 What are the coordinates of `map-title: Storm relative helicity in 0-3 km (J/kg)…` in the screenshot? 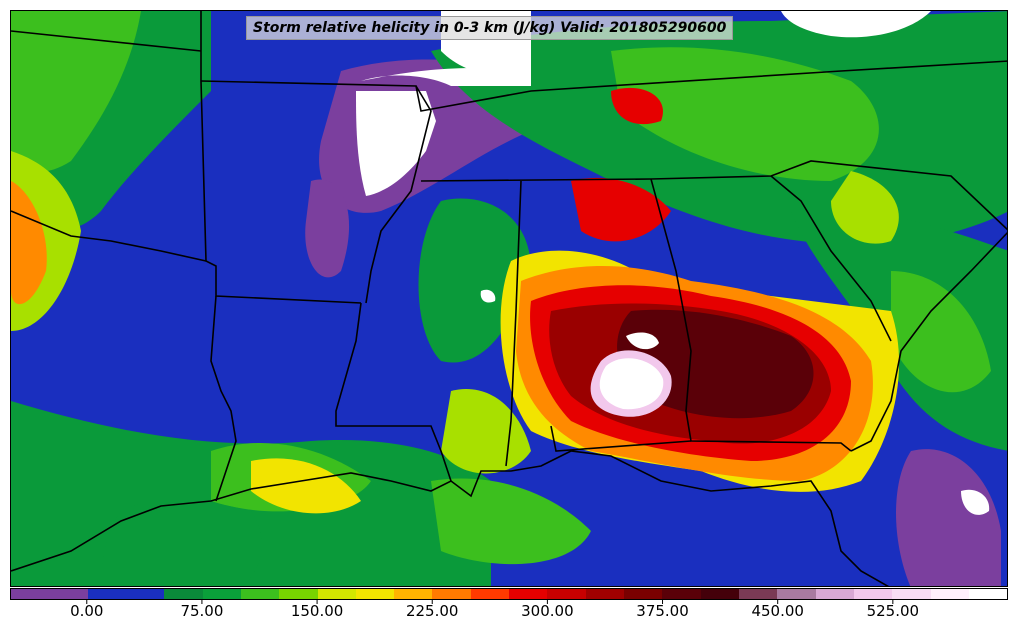 It's located at (490, 28).